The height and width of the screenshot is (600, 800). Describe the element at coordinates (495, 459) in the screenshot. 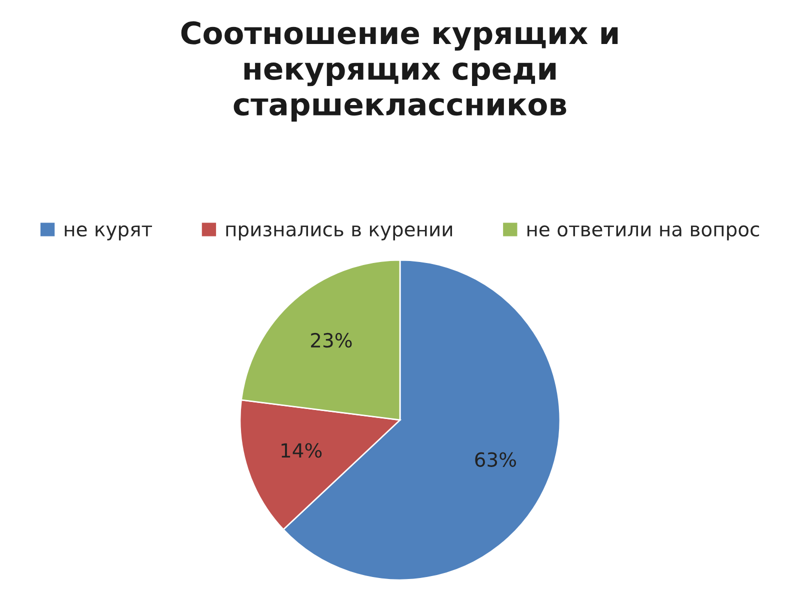

I see `data-label: 63%` at that location.